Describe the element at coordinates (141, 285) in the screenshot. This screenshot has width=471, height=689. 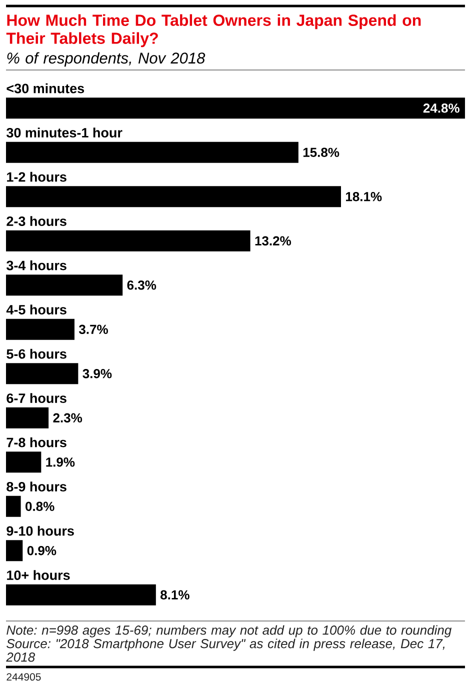
I see `data-label: 6.3%` at that location.